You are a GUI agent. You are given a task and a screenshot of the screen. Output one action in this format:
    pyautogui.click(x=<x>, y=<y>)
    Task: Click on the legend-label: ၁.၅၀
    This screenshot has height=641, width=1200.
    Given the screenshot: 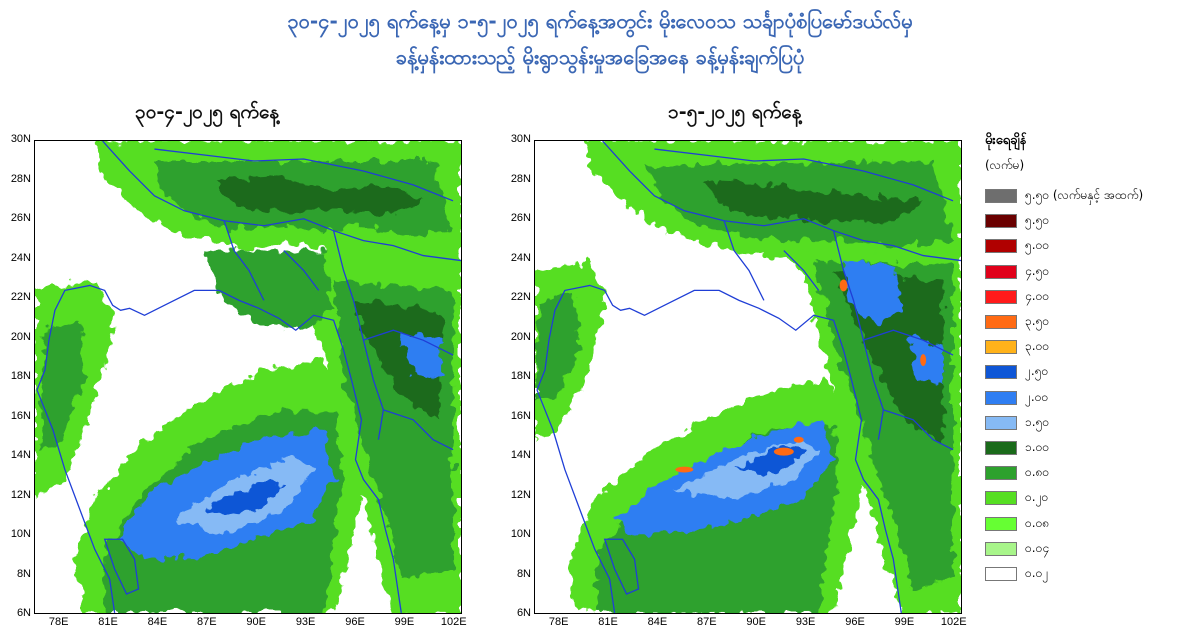 What is the action you would take?
    pyautogui.click(x=1037, y=421)
    